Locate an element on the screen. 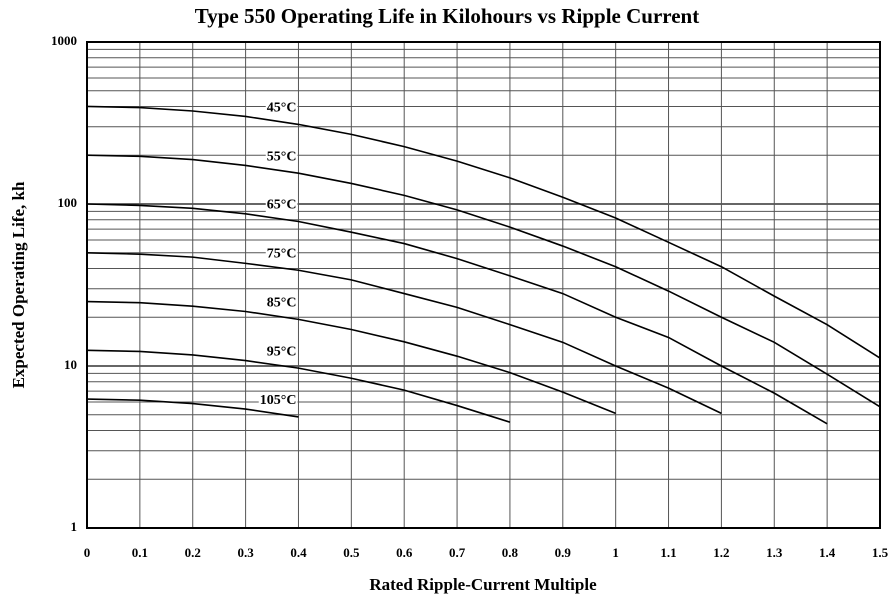 This screenshot has width=895, height=598. series-label: 55°C is located at coordinates (282, 156).